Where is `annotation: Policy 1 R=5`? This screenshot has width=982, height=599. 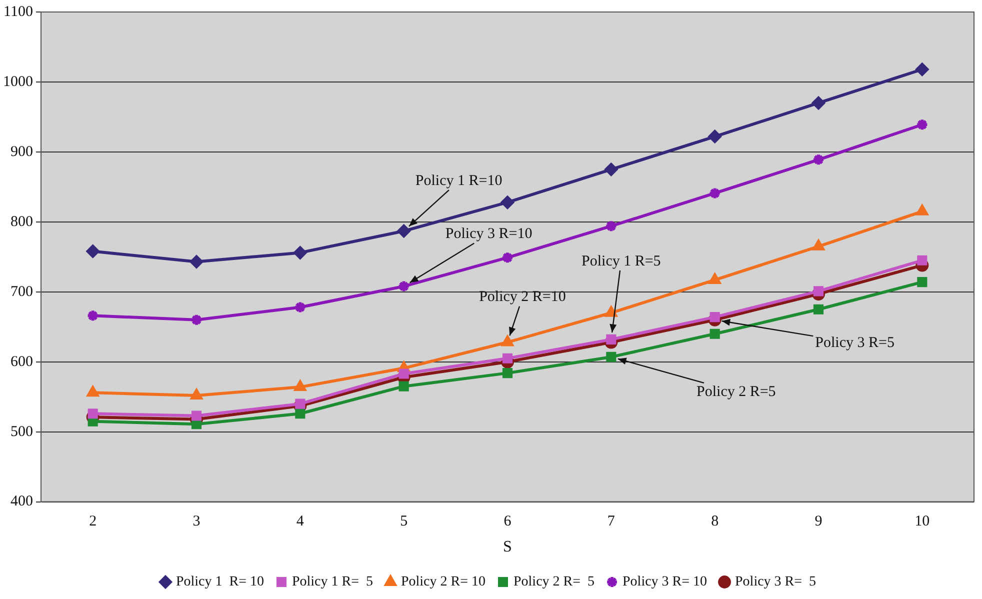
annotation: Policy 1 R=5 is located at coordinates (621, 261).